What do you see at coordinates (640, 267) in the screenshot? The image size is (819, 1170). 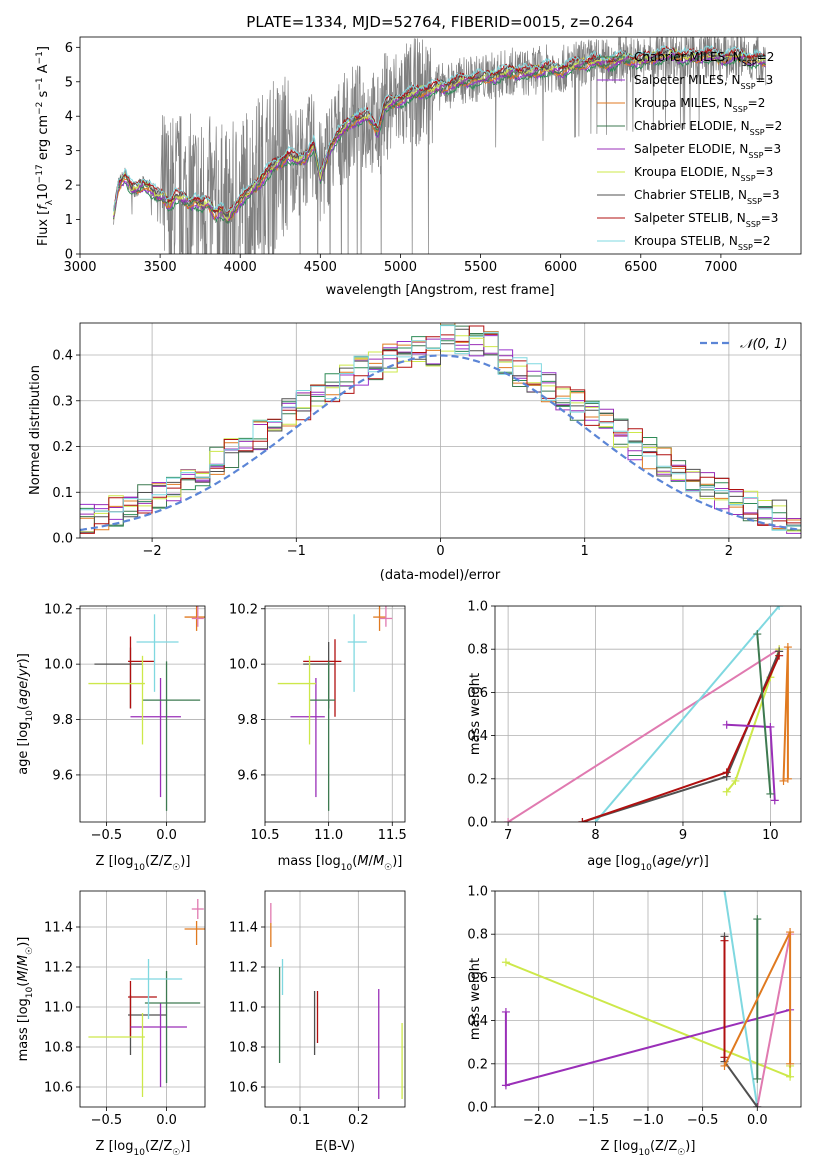 I see `x-tick-label: 6500` at bounding box center [640, 267].